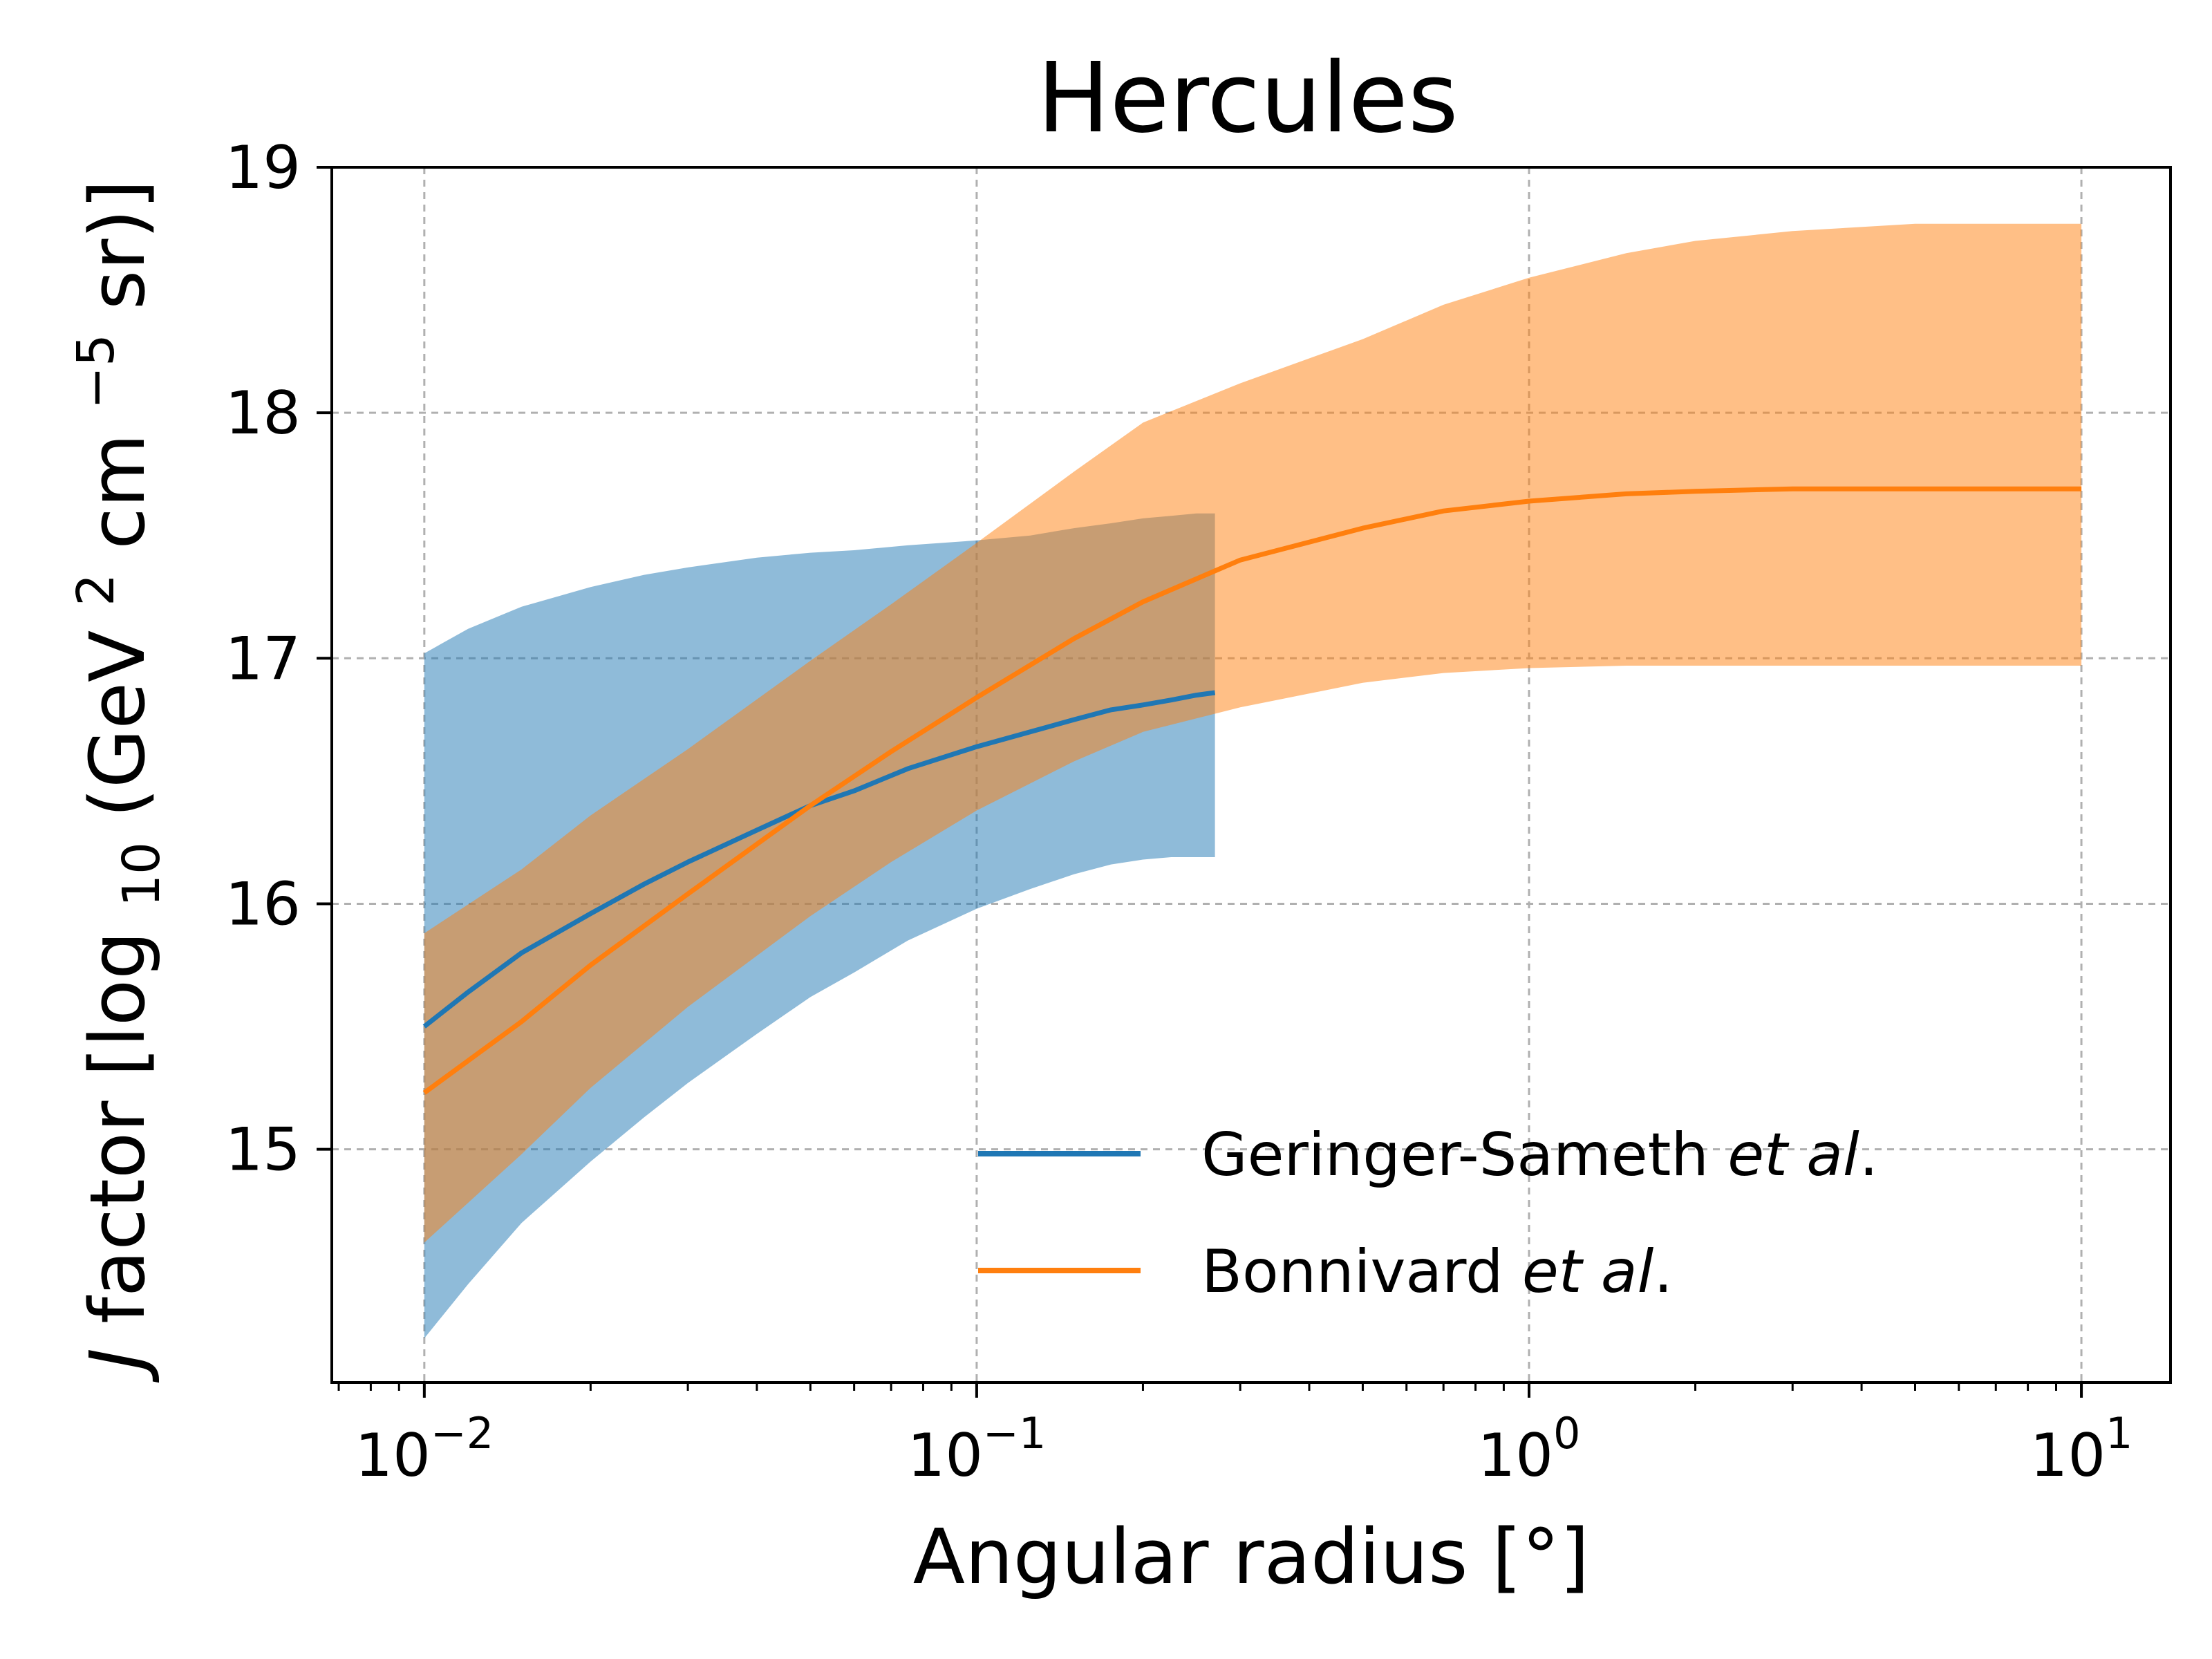  What do you see at coordinates (1428, 1213) in the screenshot?
I see `legend: Geringer-Sameth et al. Bonnivard et al.` at bounding box center [1428, 1213].